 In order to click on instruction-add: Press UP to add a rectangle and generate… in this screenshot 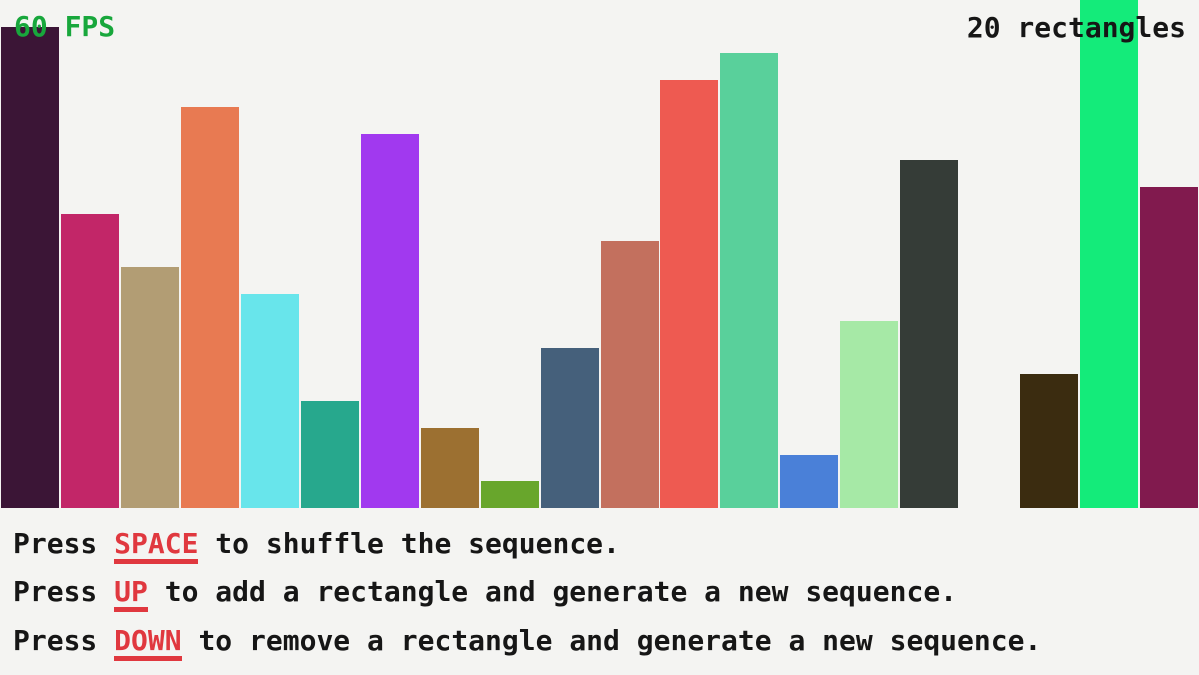, I will do `click(485, 593)`.